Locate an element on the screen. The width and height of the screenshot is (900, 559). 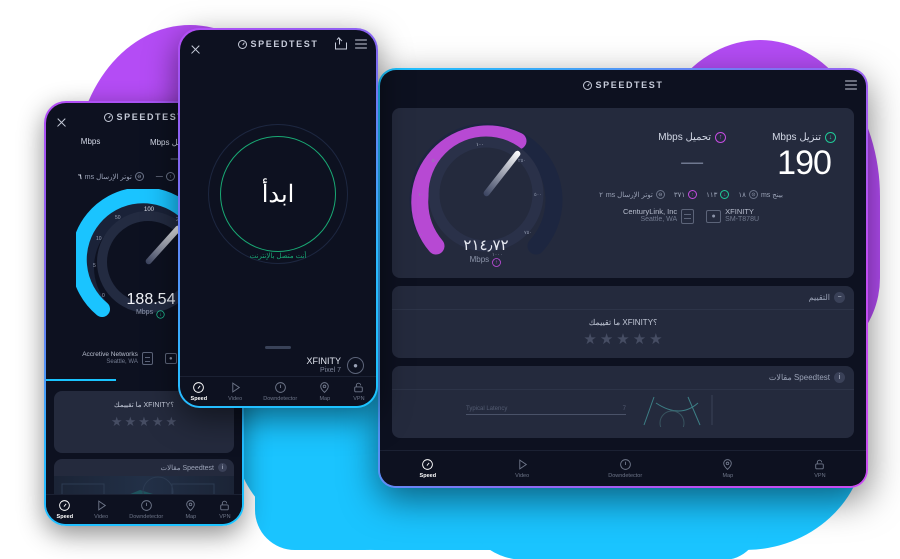
center-phone-bottom-nav: Speed Video Downdetector Map VPN is located at coordinates (278, 391).